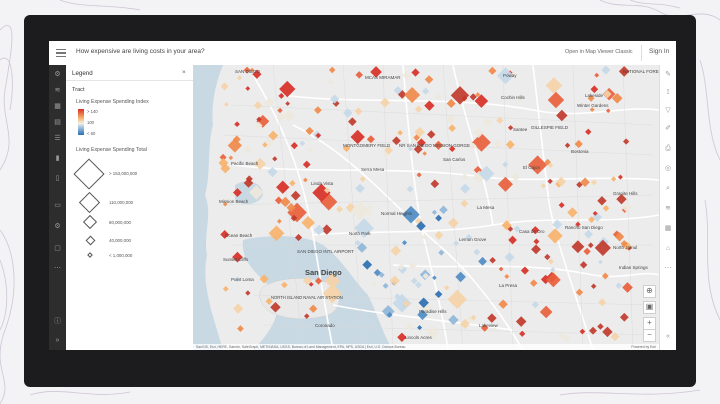 This screenshot has height=404, width=720. I want to click on expand-icon: «, so click(668, 336).